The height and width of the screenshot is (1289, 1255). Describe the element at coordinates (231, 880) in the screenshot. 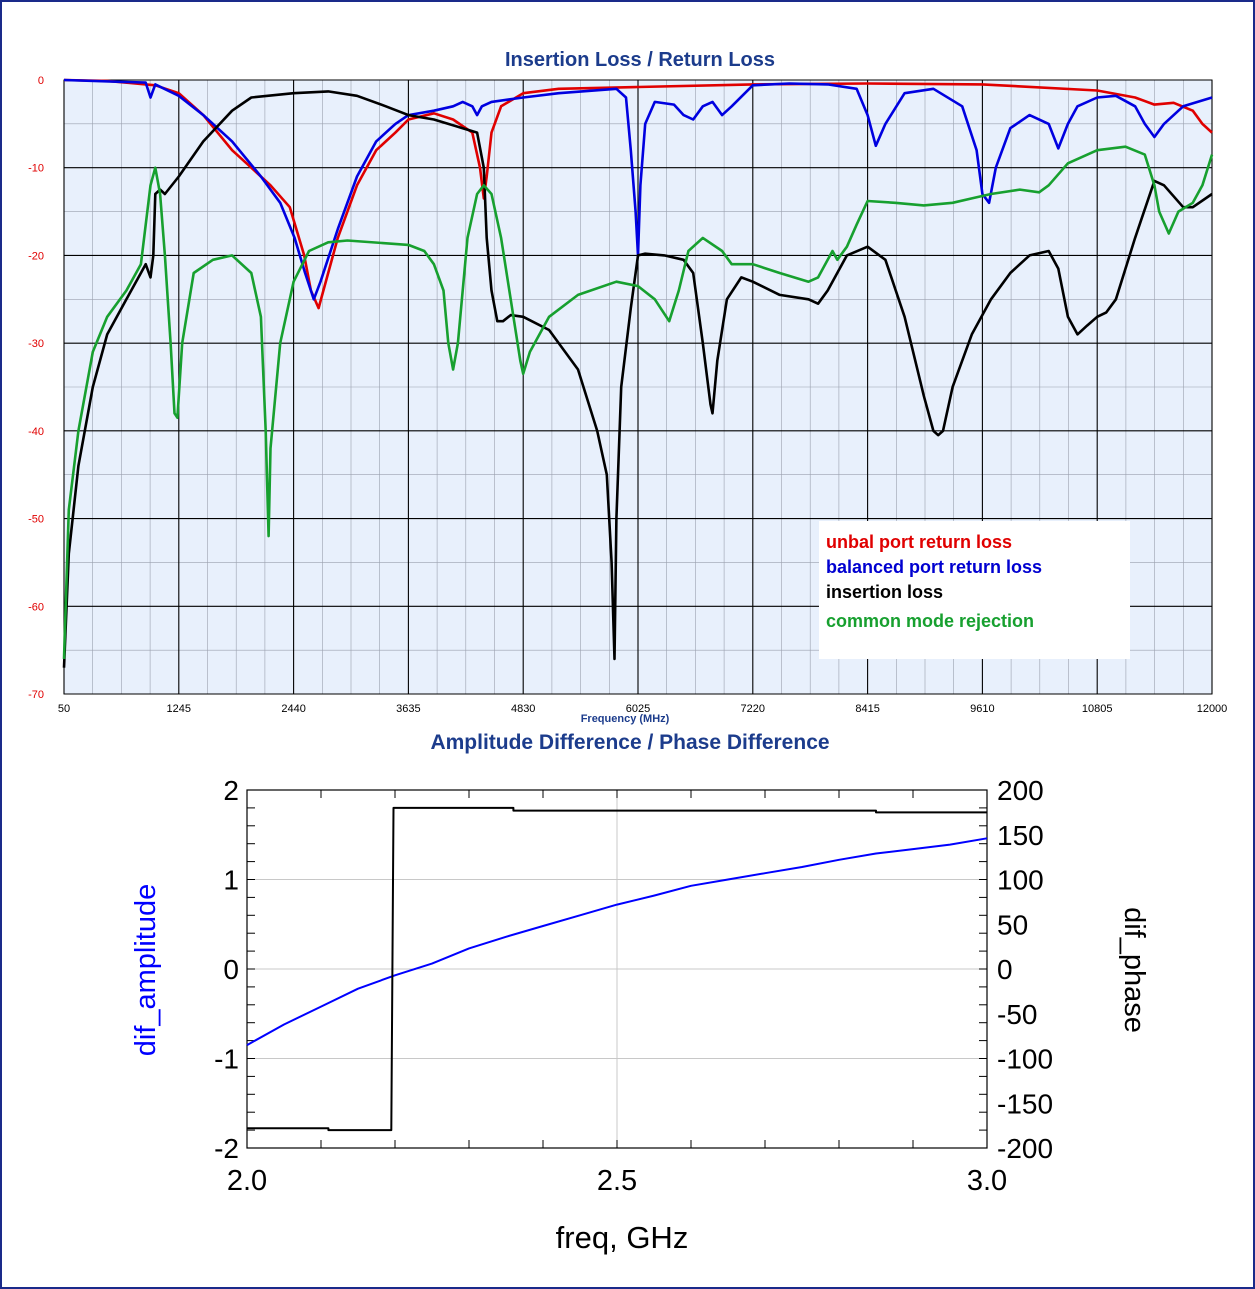

I see `bottom-left-tick-label: 1` at that location.